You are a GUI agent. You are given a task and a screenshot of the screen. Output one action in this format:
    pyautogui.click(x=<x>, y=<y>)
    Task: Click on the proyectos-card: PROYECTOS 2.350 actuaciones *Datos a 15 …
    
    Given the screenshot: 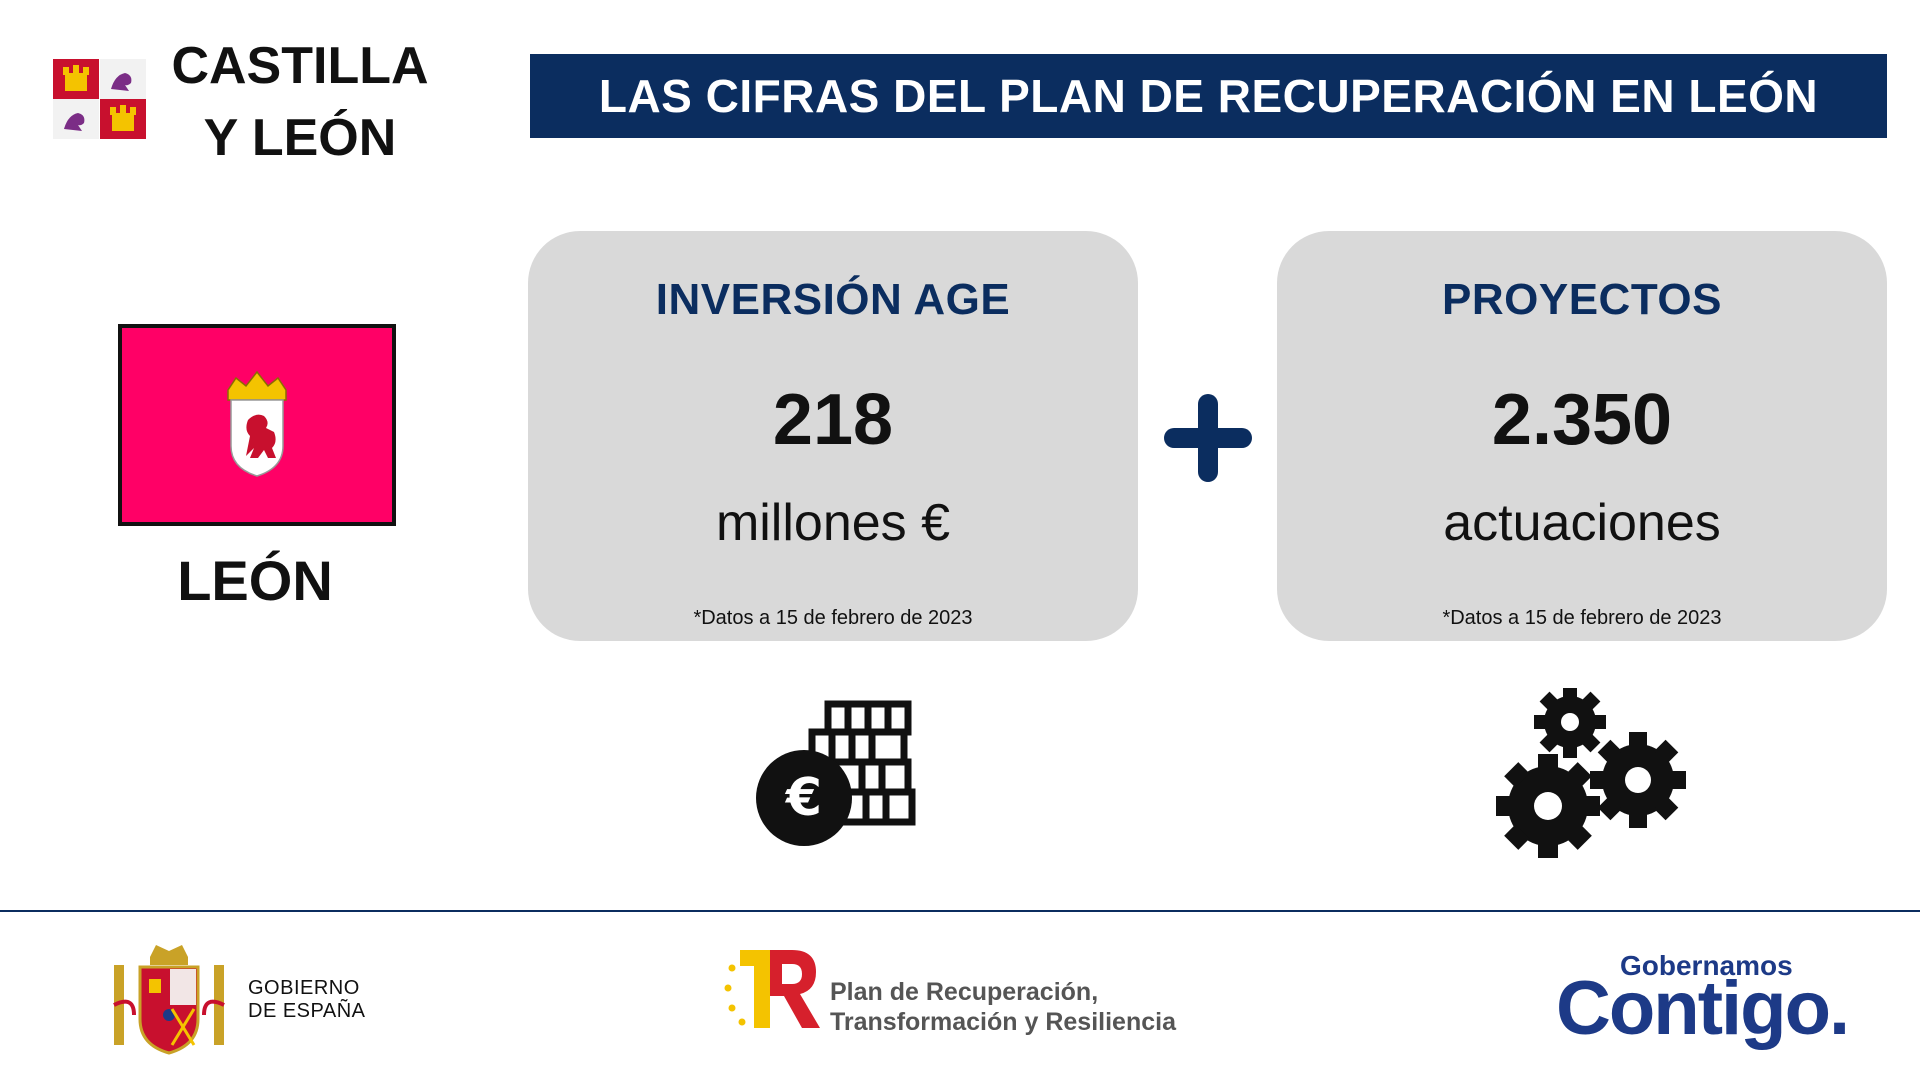 What is the action you would take?
    pyautogui.click(x=1582, y=436)
    